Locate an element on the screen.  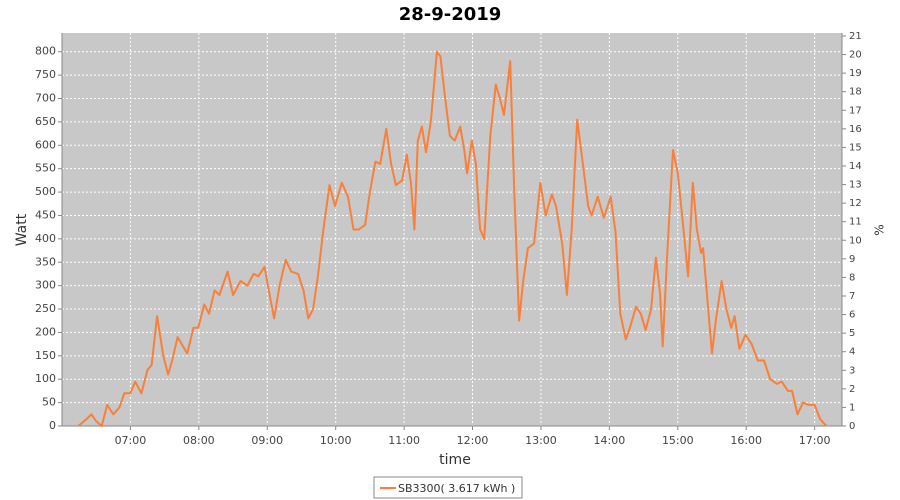
y2-tick-label: 20 is located at coordinates (855, 55).